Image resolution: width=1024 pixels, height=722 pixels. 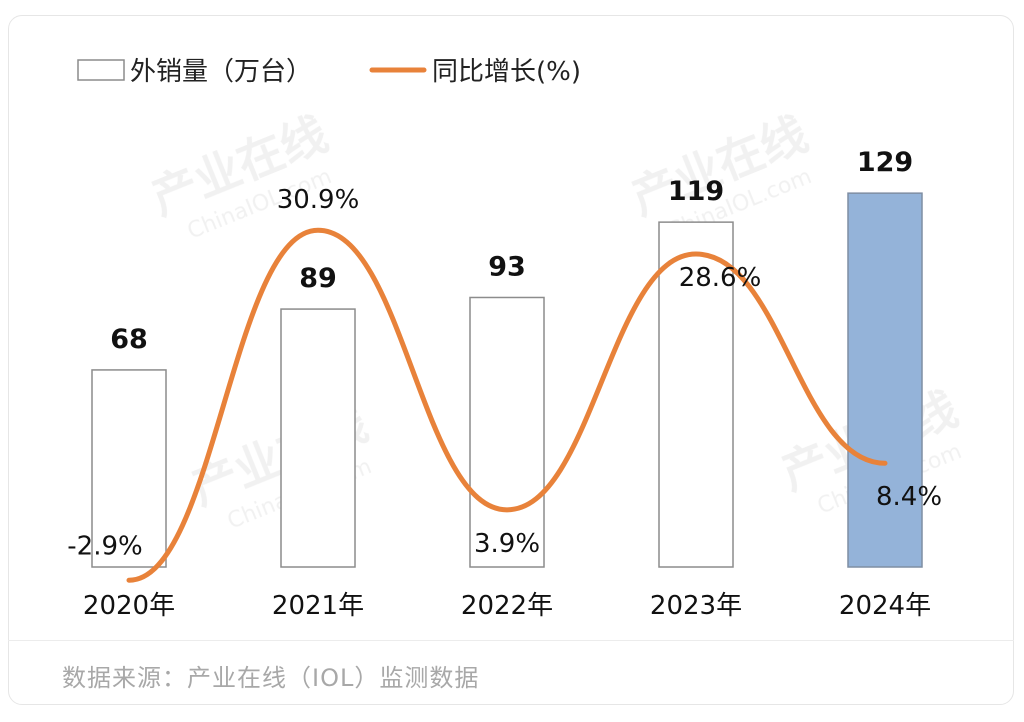 What do you see at coordinates (506, 72) in the screenshot?
I see `legend-line-label: 同比增长(%)` at bounding box center [506, 72].